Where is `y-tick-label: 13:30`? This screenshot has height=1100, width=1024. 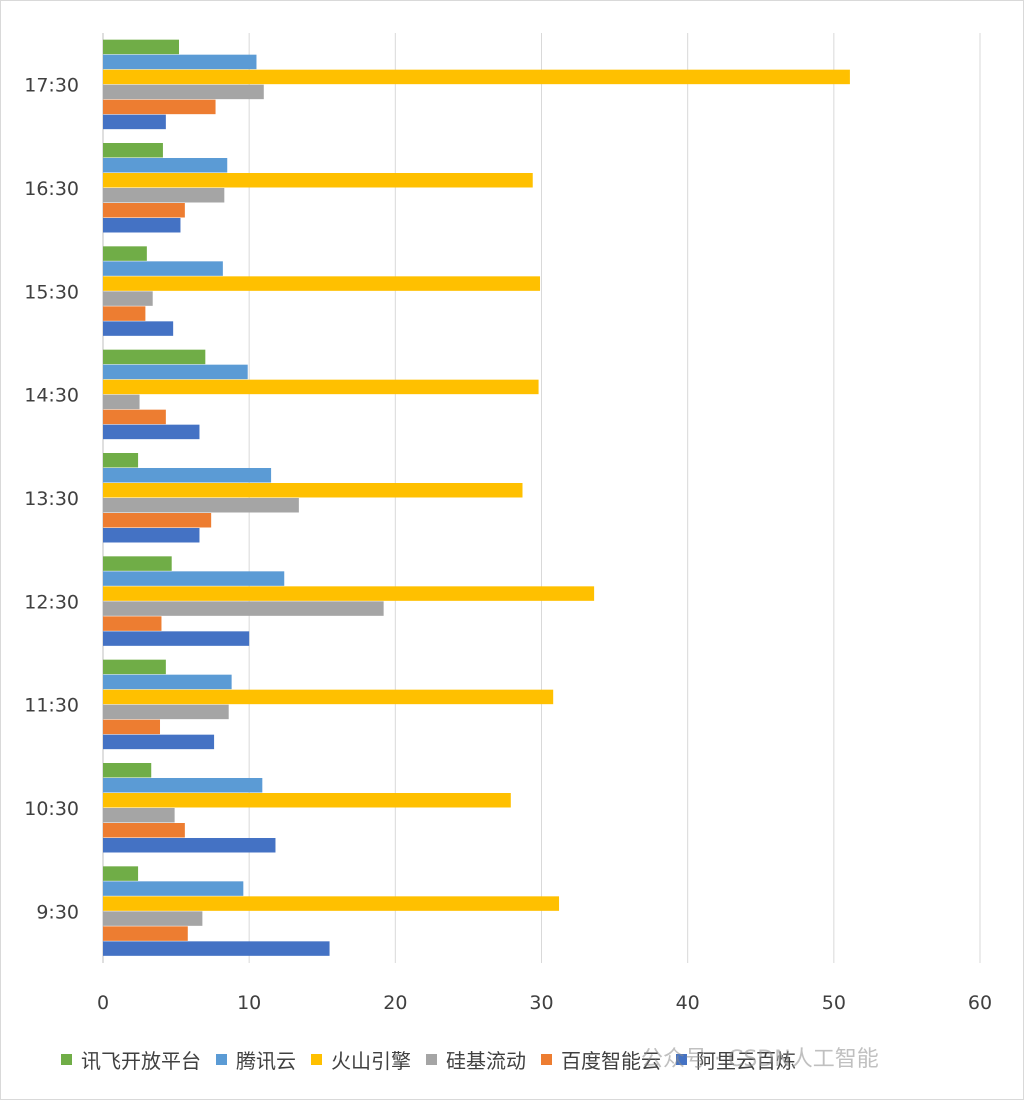
y-tick-label: 13:30 is located at coordinates (51, 499).